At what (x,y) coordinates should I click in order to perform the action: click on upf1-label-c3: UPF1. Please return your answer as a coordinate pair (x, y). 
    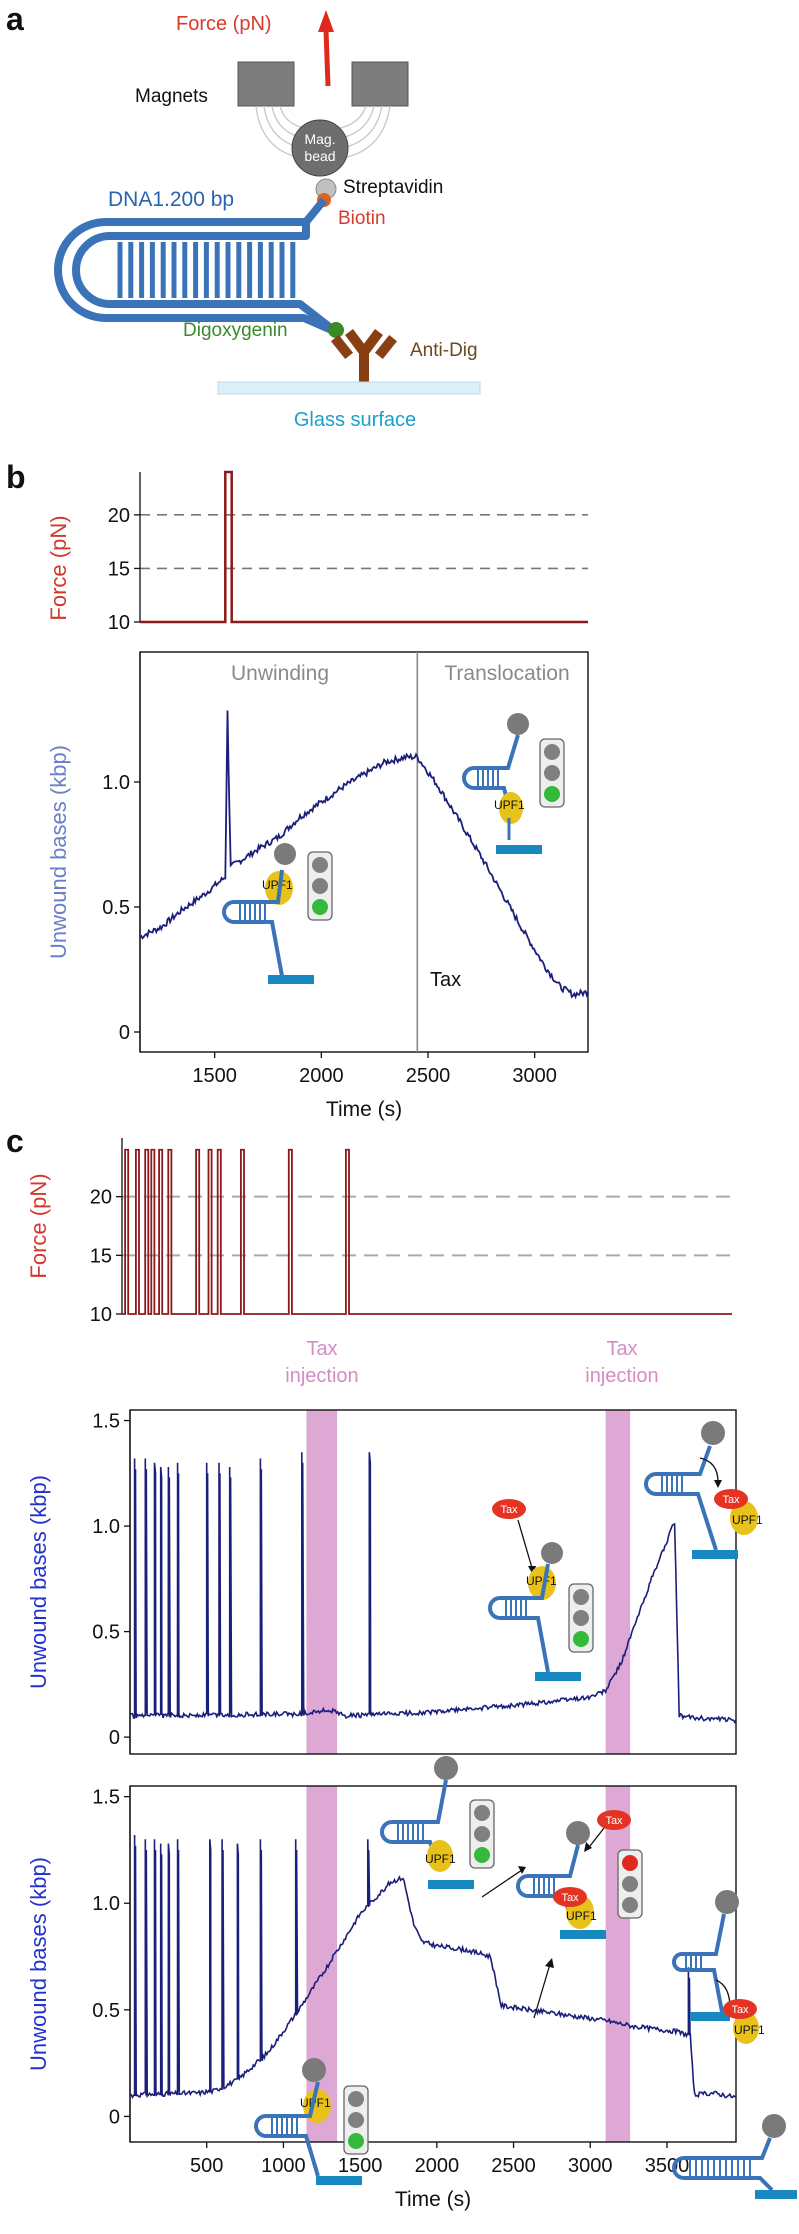
    Looking at the image, I should click on (440, 1859).